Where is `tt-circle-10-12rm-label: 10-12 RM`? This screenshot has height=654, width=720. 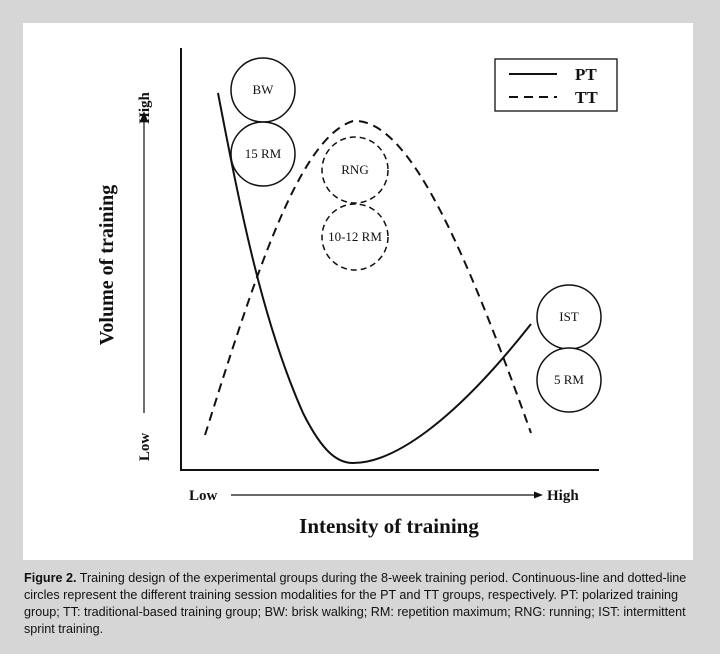
tt-circle-10-12rm-label: 10-12 RM is located at coordinates (355, 236).